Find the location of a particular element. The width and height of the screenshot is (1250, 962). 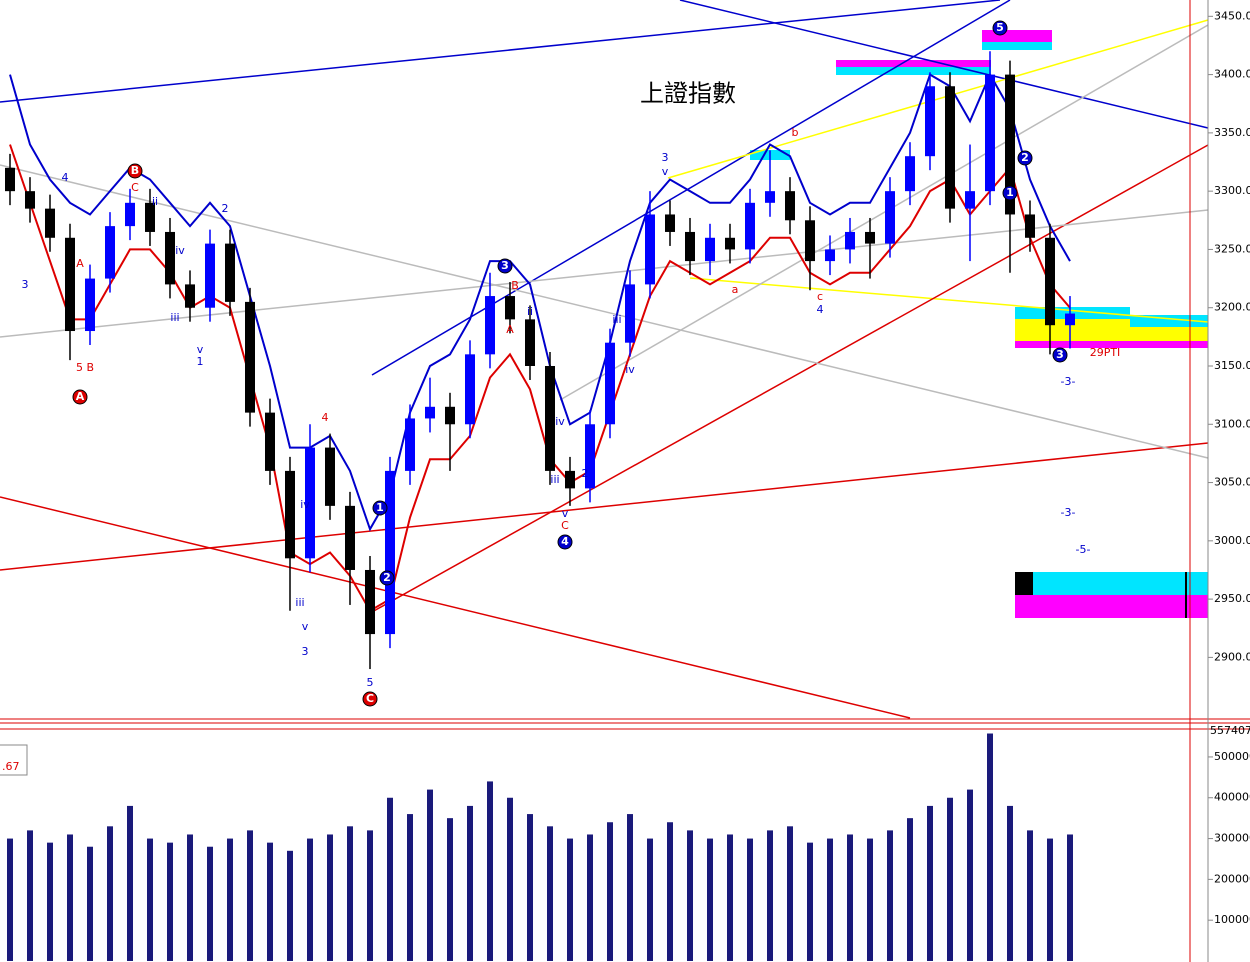

wave-label: iii is located at coordinates (554, 479).